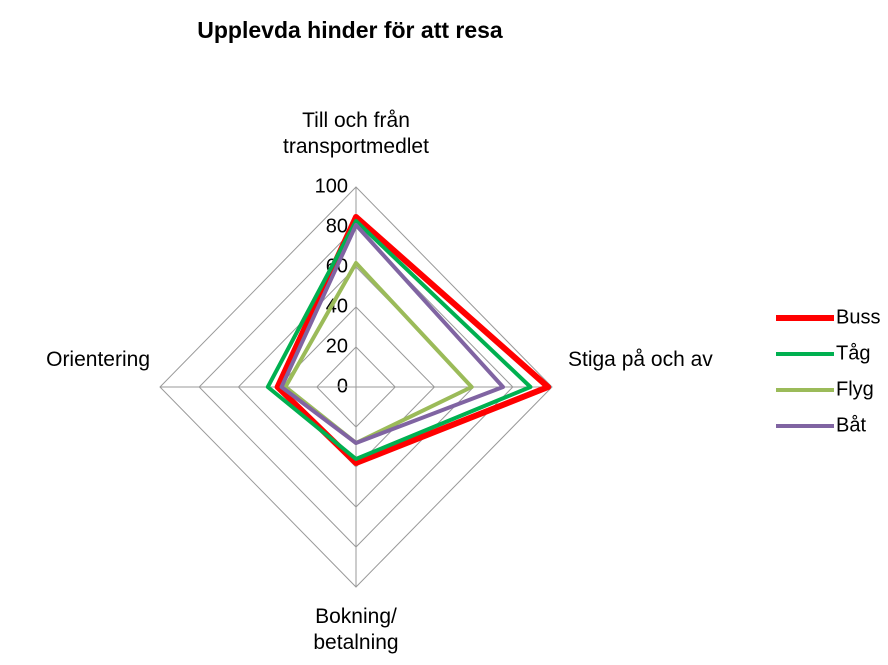 The width and height of the screenshot is (888, 665). I want to click on category-label: Bokning/ betalning, so click(356, 629).